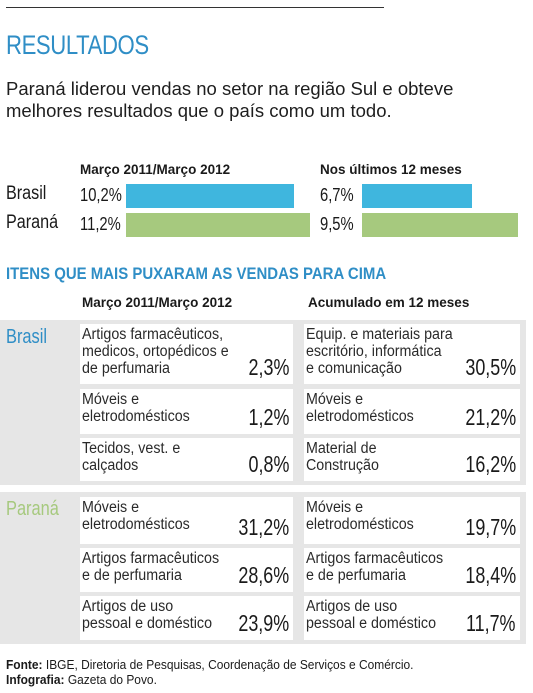 Image resolution: width=533 pixels, height=693 pixels. I want to click on bar-category-1: Paraná, so click(32, 222).